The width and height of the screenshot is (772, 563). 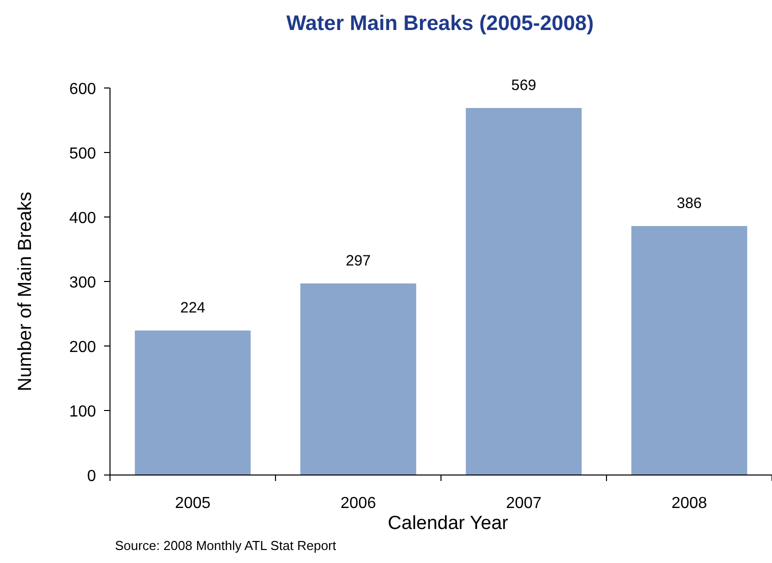 I want to click on chart-title: Water Main Breaks (2005-2008), so click(x=440, y=23).